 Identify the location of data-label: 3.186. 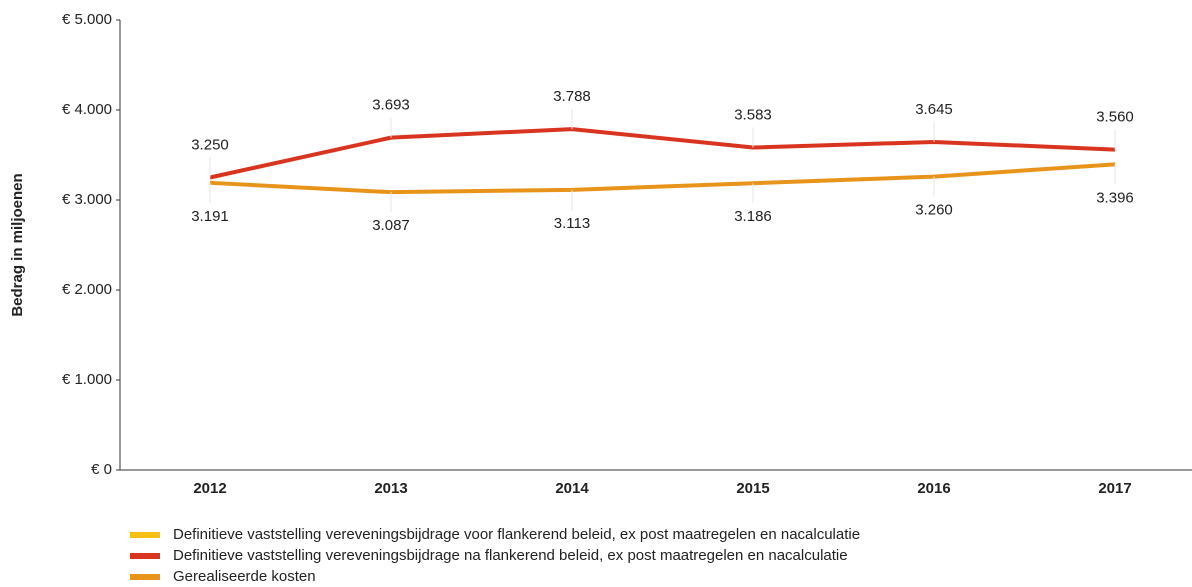
(753, 216).